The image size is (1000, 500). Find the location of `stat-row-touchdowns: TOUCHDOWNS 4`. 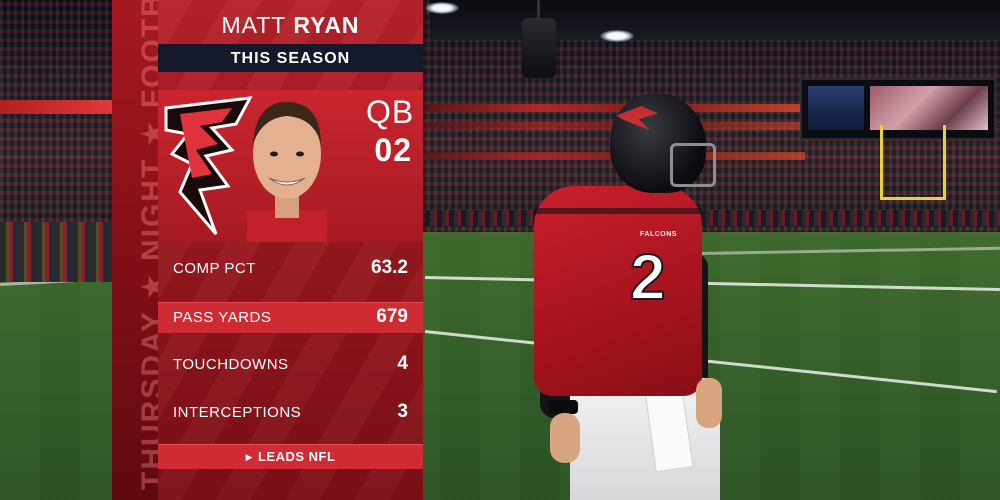

stat-row-touchdowns: TOUCHDOWNS 4 is located at coordinates (290, 365).